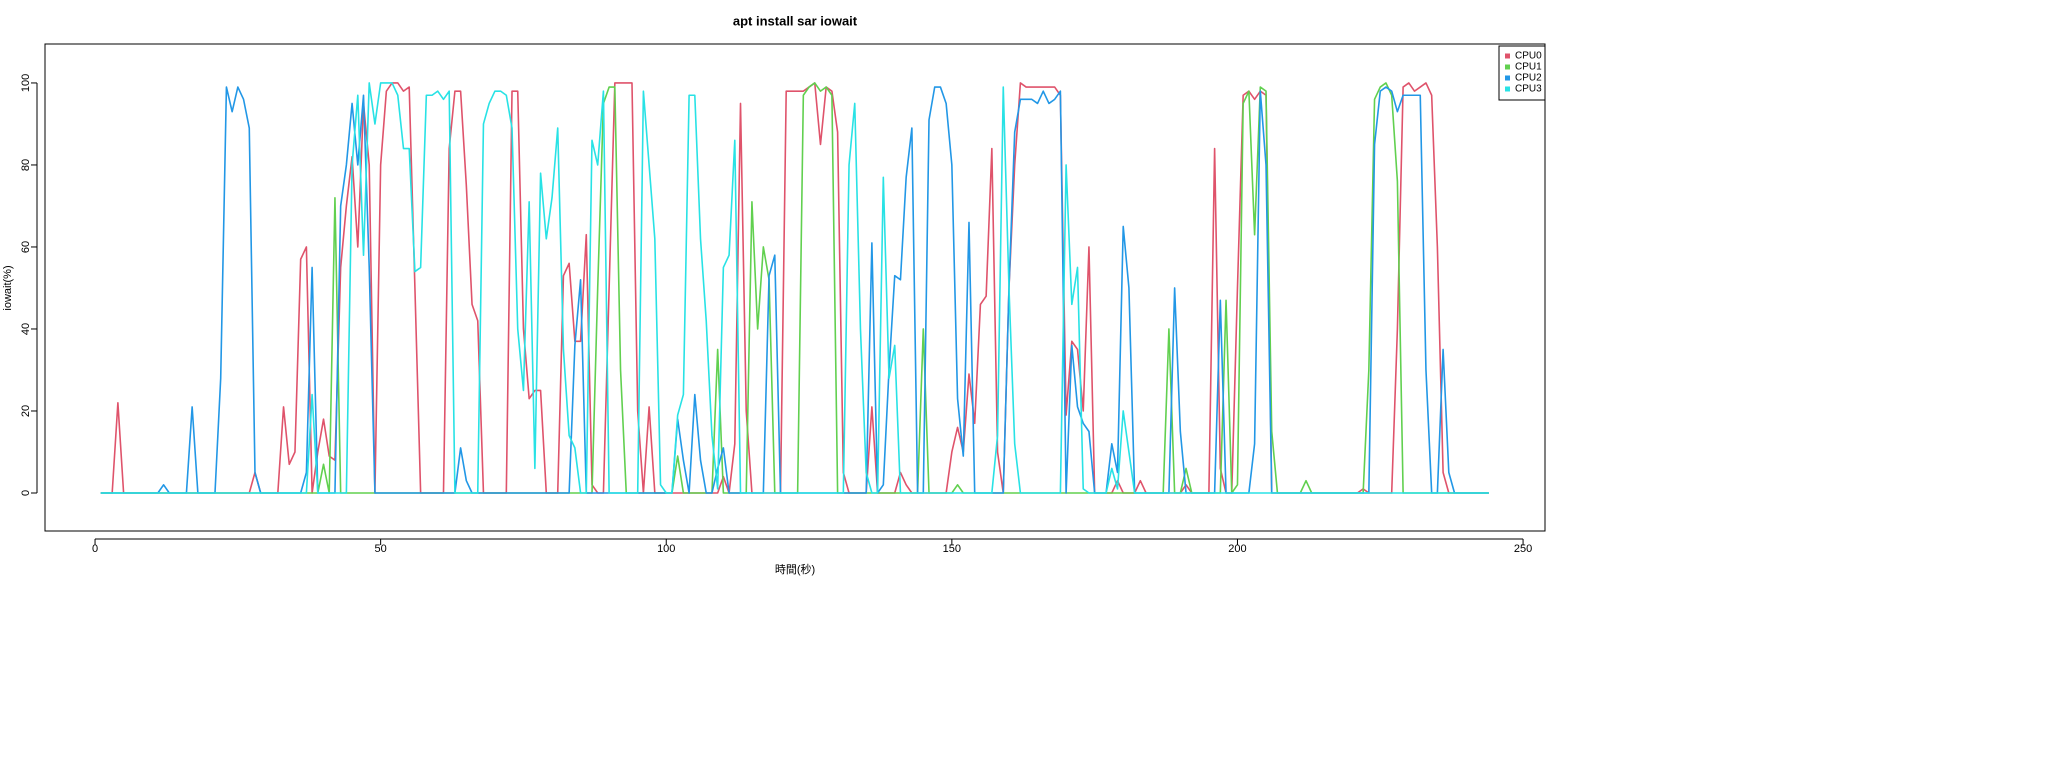 Image resolution: width=2048 pixels, height=773 pixels. What do you see at coordinates (1528, 67) in the screenshot?
I see `legend-label: CPU1` at bounding box center [1528, 67].